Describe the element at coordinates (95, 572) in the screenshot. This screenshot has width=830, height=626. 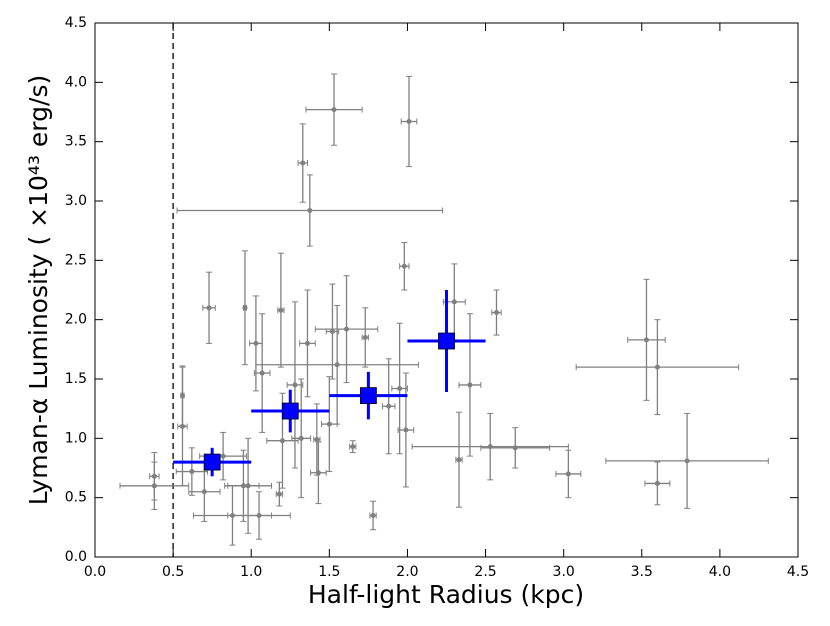
I see `x-tick-label: 0.0` at that location.